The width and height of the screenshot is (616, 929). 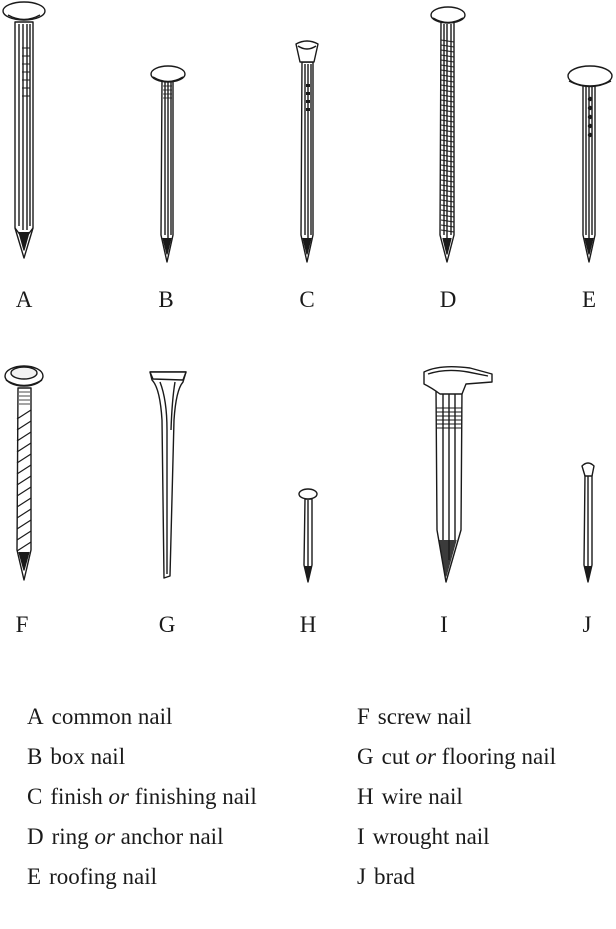 I want to click on legend-key: A, so click(x=35, y=716).